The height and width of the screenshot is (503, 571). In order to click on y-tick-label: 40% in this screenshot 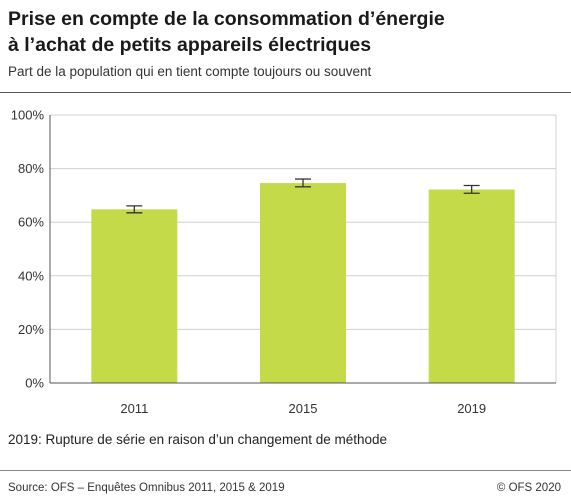, I will do `click(31, 275)`.